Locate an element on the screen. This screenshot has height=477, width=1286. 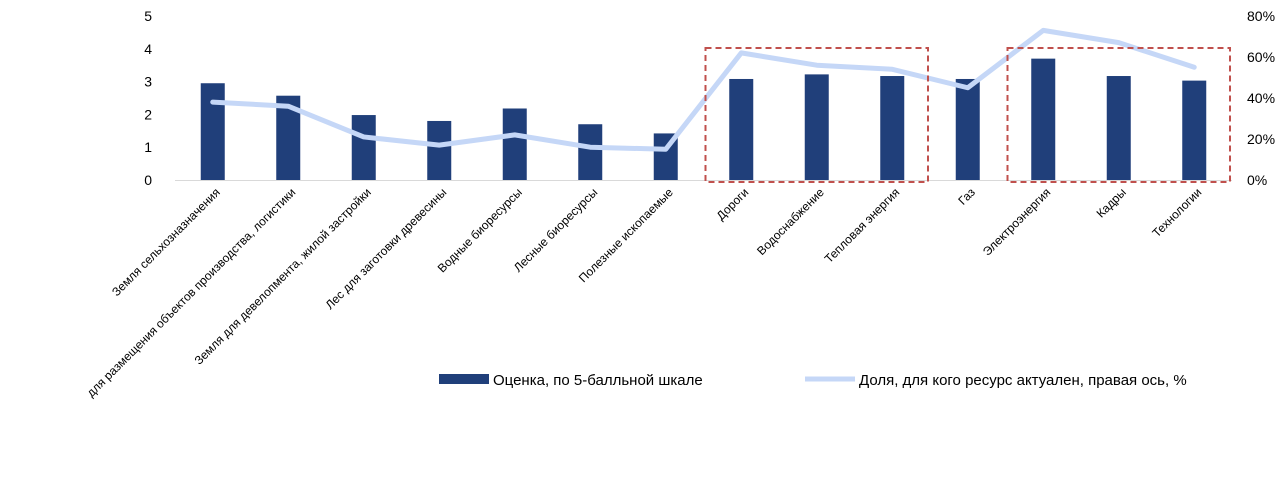
category-label: Дороги is located at coordinates (733, 204).